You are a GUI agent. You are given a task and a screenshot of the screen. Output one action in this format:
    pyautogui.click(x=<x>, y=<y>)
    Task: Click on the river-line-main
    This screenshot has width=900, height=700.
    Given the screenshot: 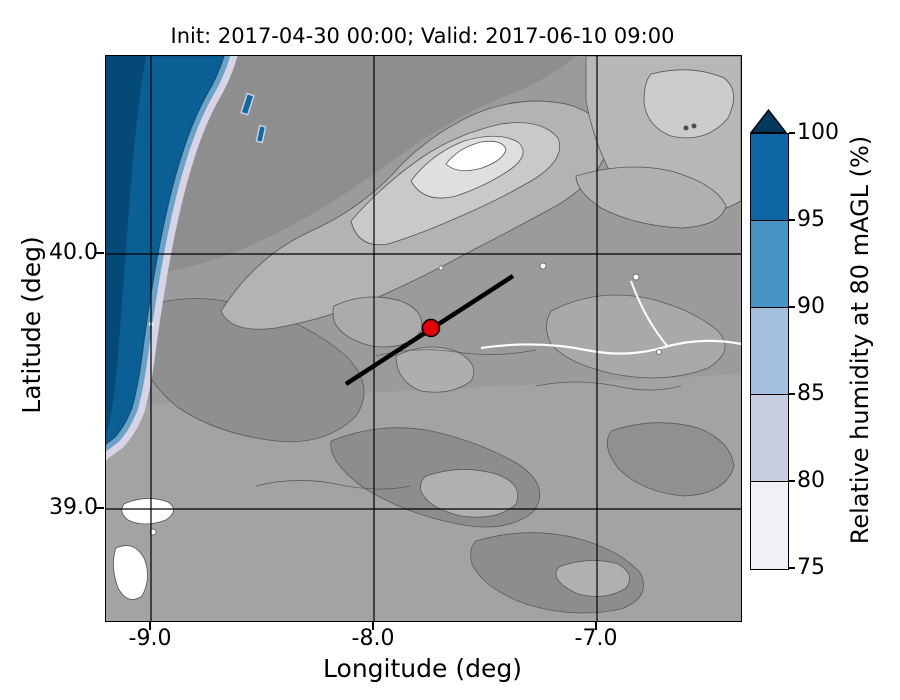 What is the action you would take?
    pyautogui.click(x=610, y=347)
    